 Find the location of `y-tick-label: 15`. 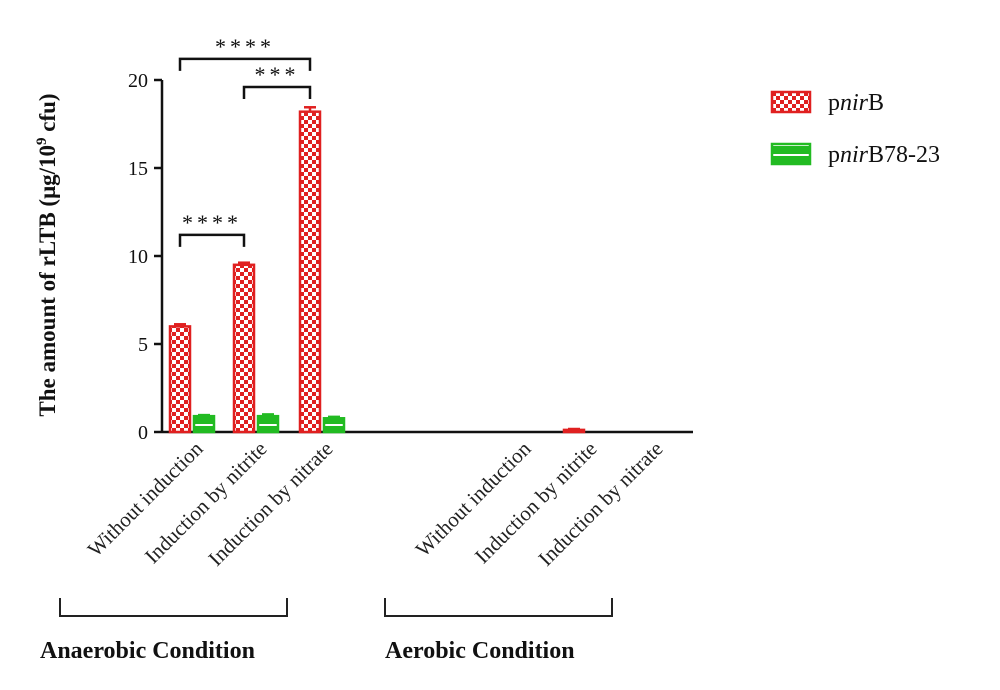

y-tick-label: 15 is located at coordinates (138, 169).